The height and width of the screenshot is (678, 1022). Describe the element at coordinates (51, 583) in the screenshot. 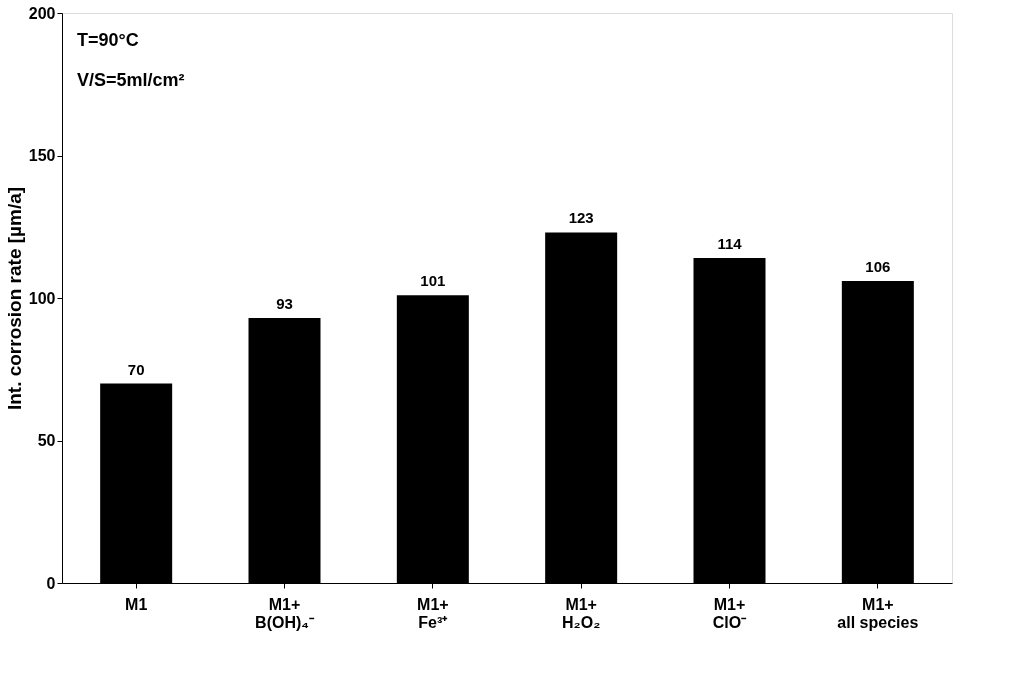

I see `y-tick-label: 0` at that location.